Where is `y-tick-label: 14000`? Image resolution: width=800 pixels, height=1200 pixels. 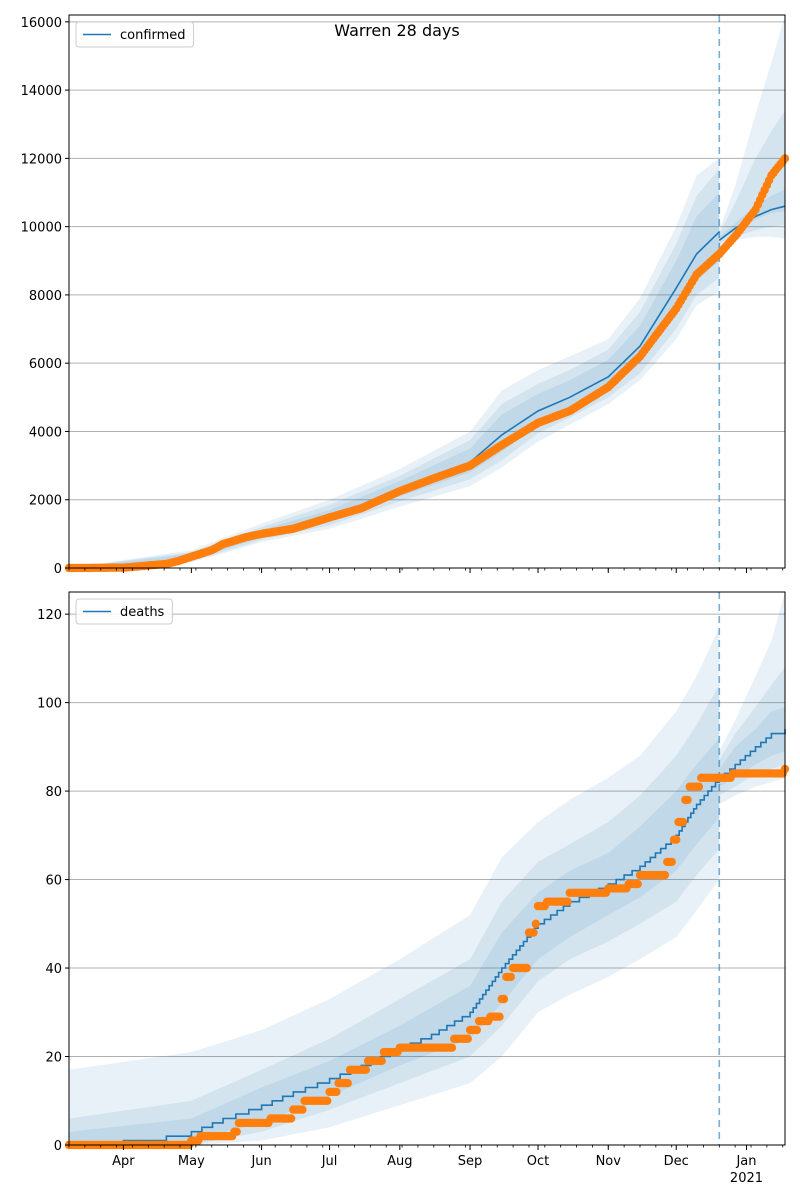
y-tick-label: 14000 is located at coordinates (41, 91).